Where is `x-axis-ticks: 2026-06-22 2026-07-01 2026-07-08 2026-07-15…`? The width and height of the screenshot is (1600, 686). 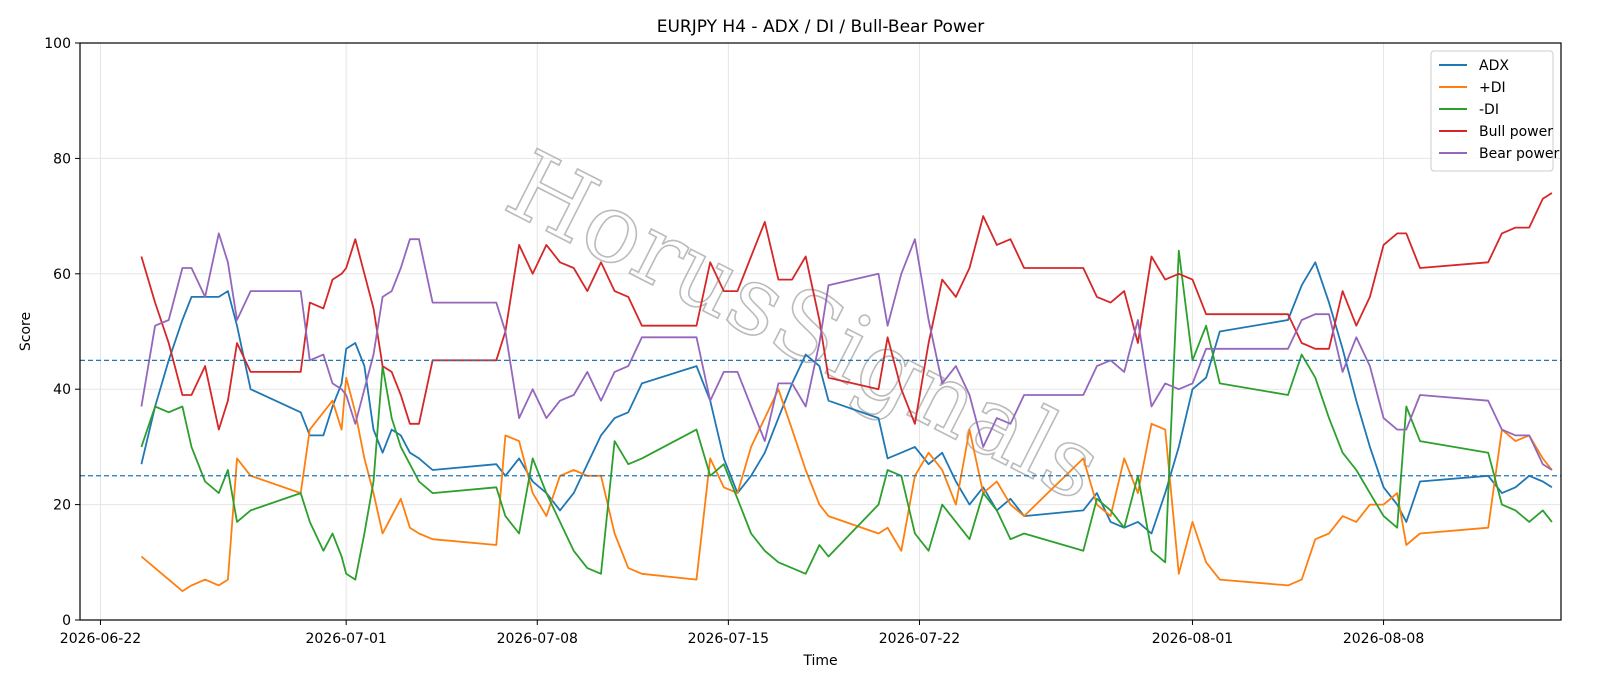
x-axis-ticks: 2026-06-22 2026-07-01 2026-07-08 2026-07-15… is located at coordinates (742, 633).